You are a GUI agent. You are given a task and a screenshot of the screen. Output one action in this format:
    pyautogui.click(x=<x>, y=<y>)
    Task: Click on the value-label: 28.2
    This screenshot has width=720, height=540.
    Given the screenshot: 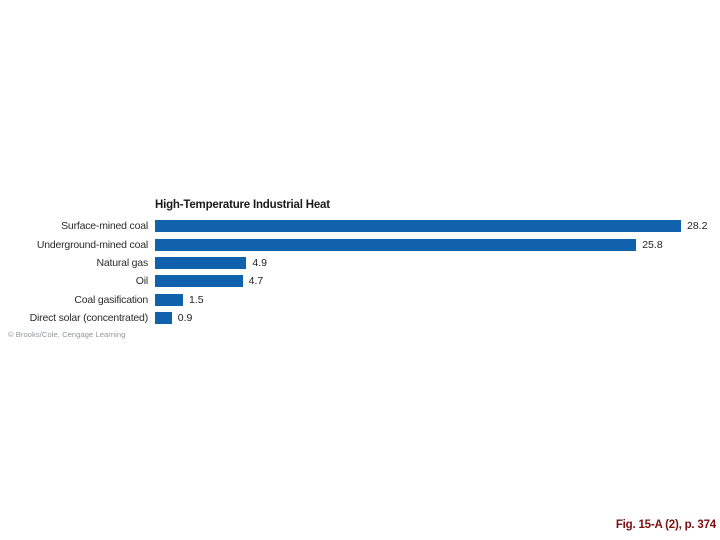 What is the action you would take?
    pyautogui.click(x=697, y=226)
    